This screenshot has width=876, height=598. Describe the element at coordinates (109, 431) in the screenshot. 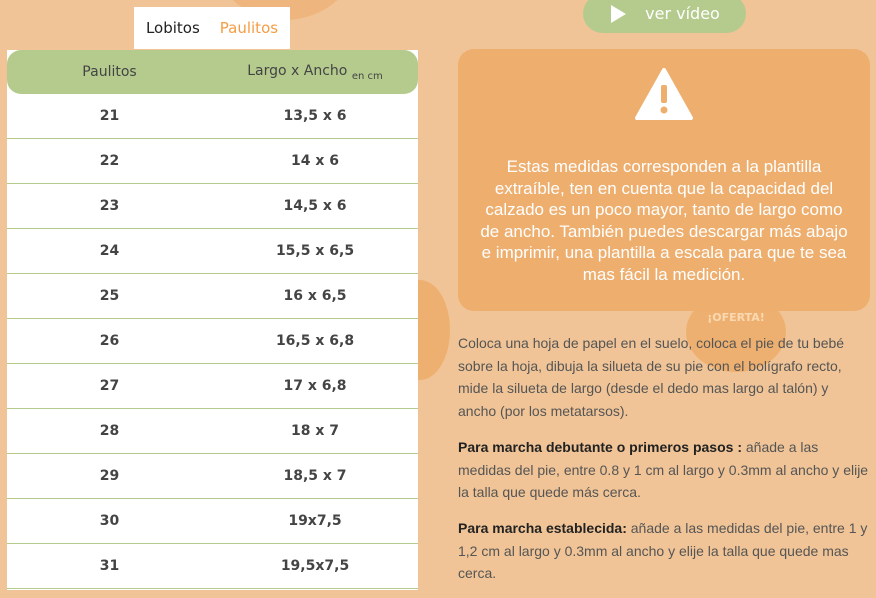

I see `size-cell: 28` at that location.